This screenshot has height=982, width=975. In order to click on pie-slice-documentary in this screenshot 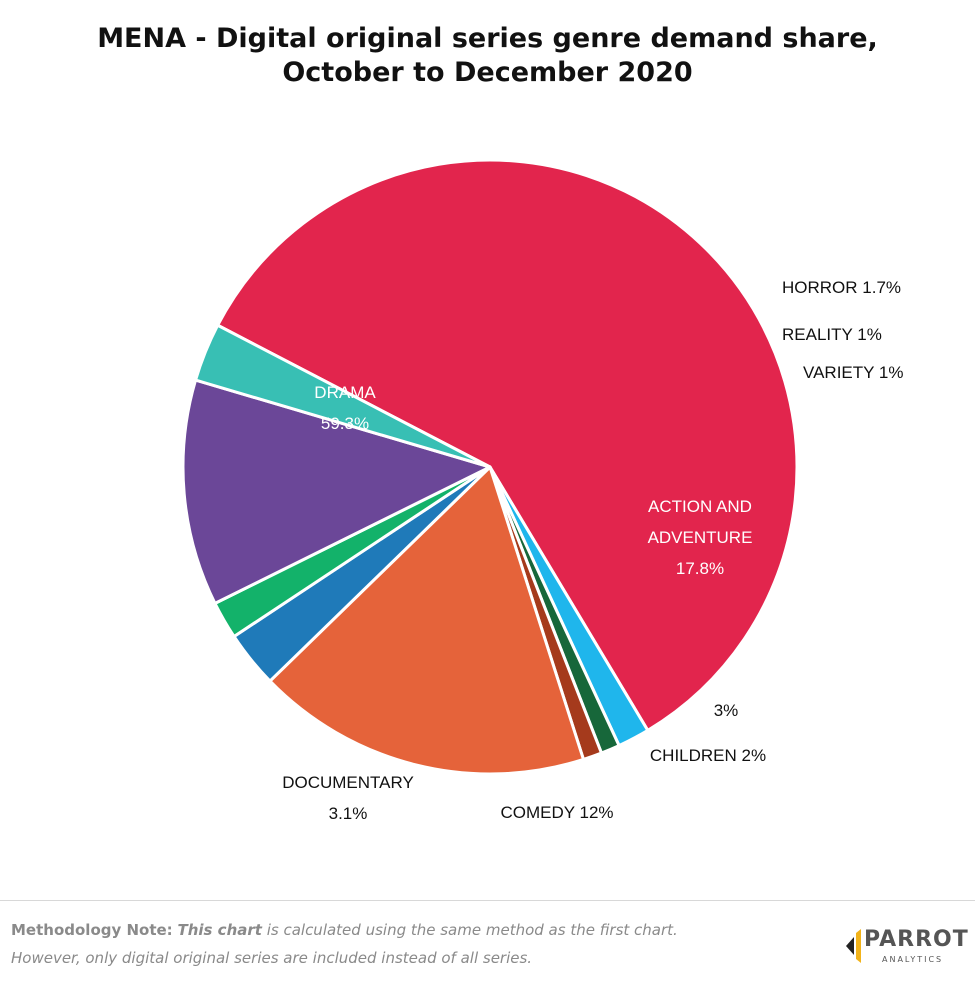, I will do `click(343, 396)`.